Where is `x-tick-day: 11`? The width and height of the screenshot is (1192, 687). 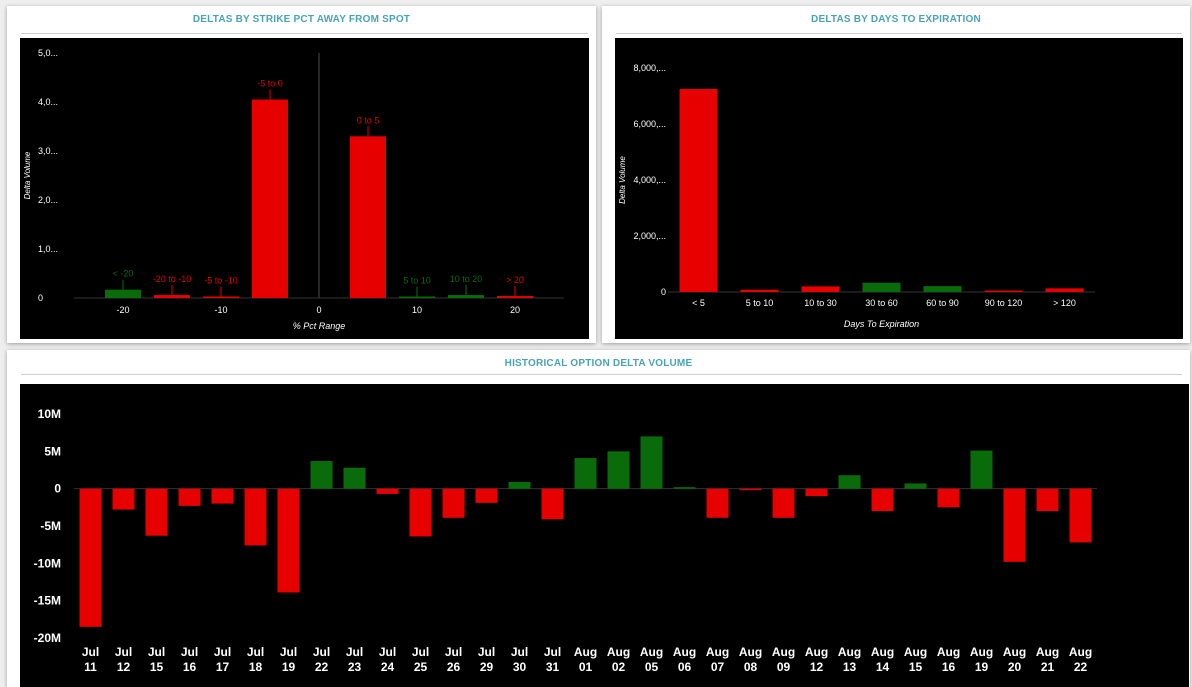 x-tick-day: 11 is located at coordinates (90, 667).